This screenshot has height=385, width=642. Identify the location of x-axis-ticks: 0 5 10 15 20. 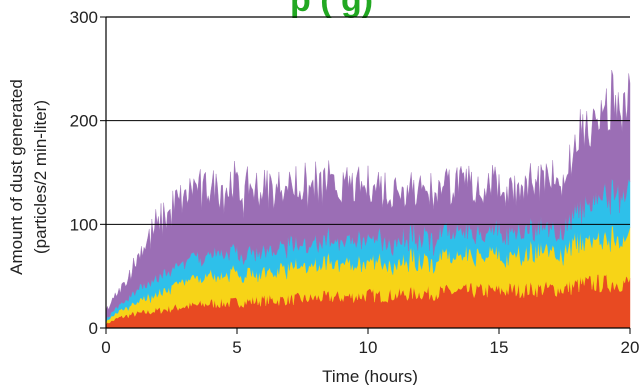
(370, 342).